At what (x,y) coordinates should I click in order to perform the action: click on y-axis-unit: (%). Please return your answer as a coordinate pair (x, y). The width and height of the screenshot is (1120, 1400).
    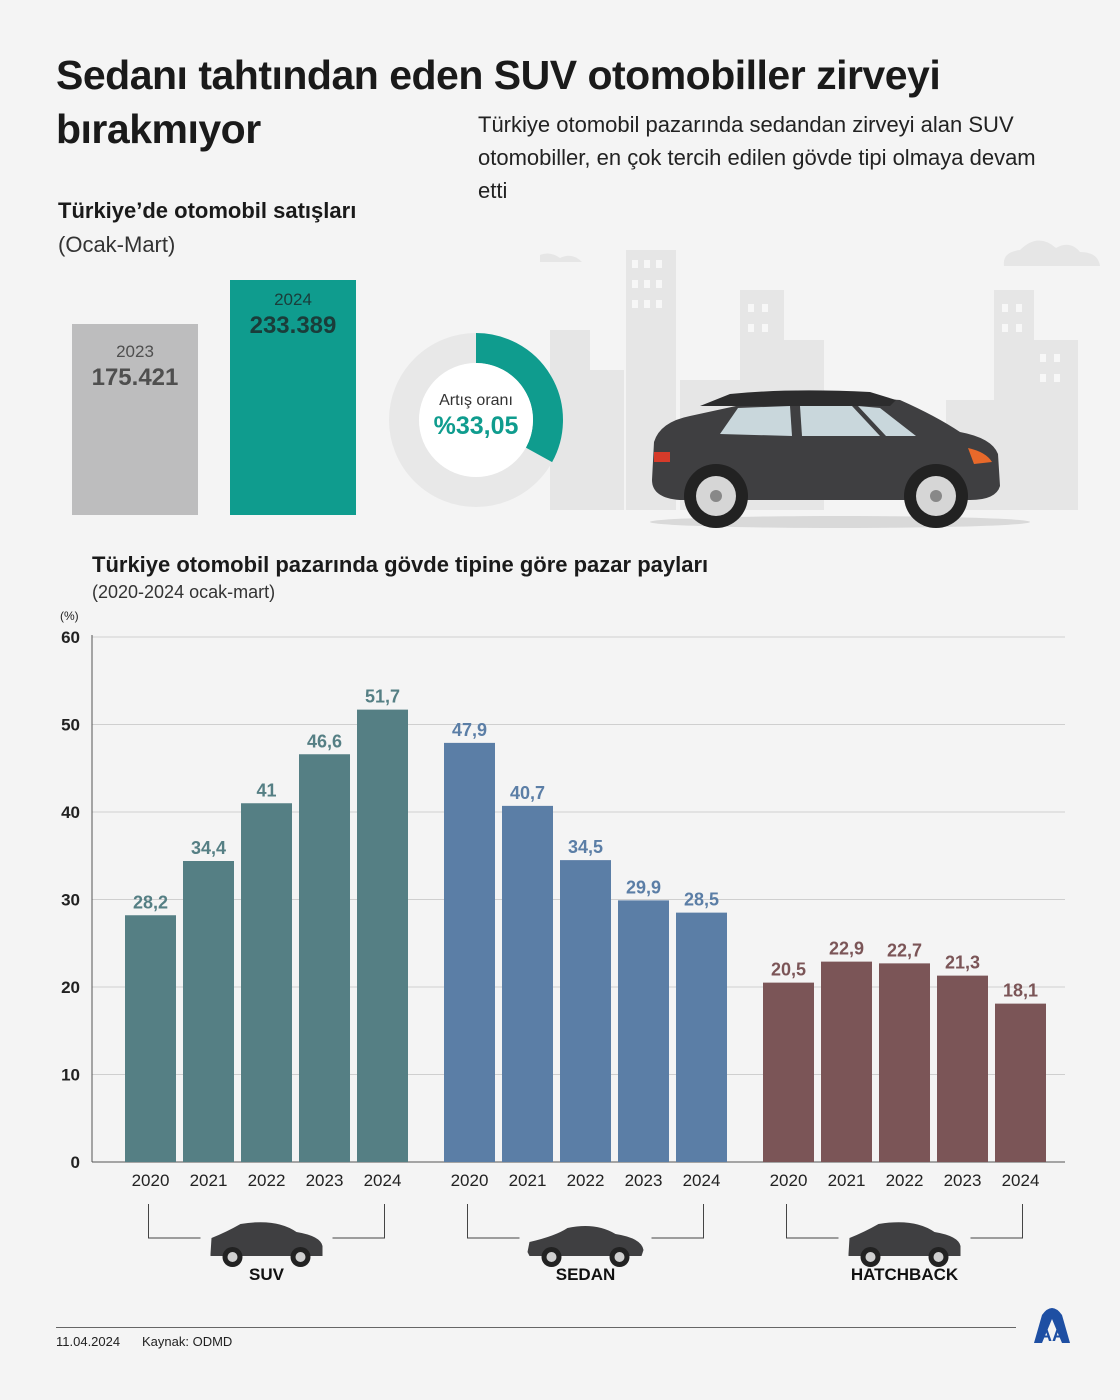
    Looking at the image, I should click on (69, 616).